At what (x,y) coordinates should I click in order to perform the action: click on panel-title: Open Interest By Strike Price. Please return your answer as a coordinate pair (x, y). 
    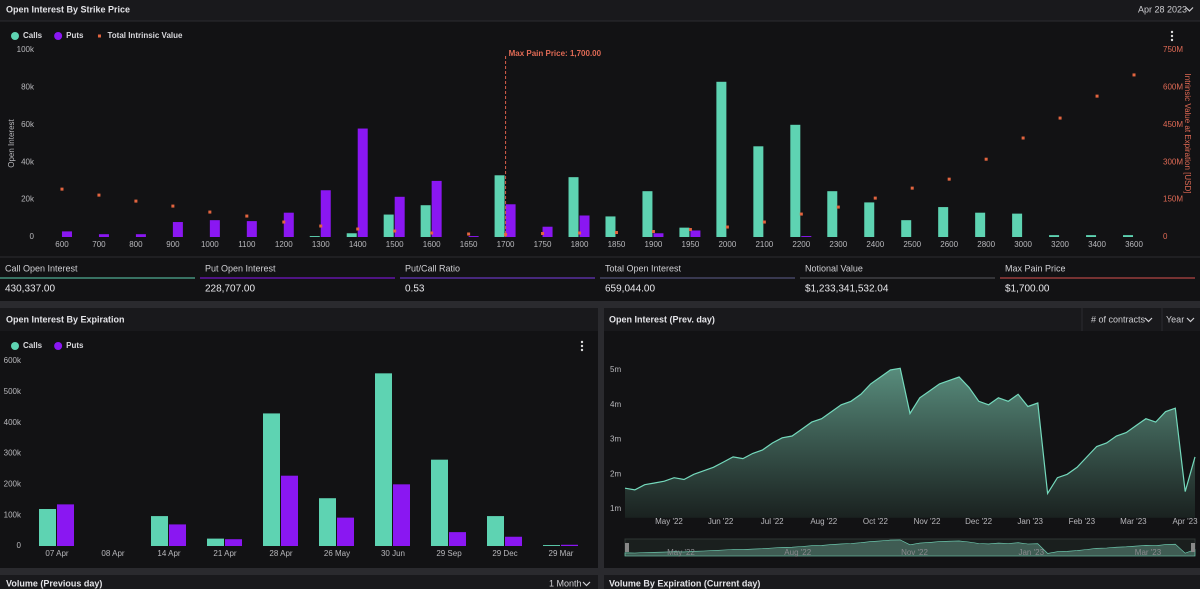
    Looking at the image, I should click on (68, 9).